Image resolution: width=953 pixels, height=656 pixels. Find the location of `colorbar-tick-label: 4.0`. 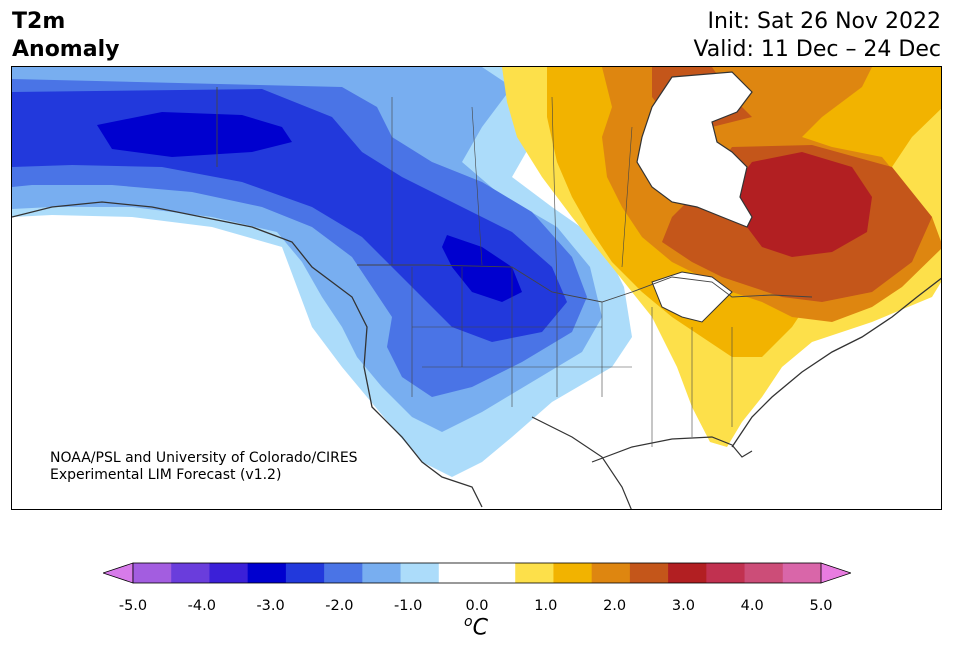

colorbar-tick-label: 4.0 is located at coordinates (752, 606).